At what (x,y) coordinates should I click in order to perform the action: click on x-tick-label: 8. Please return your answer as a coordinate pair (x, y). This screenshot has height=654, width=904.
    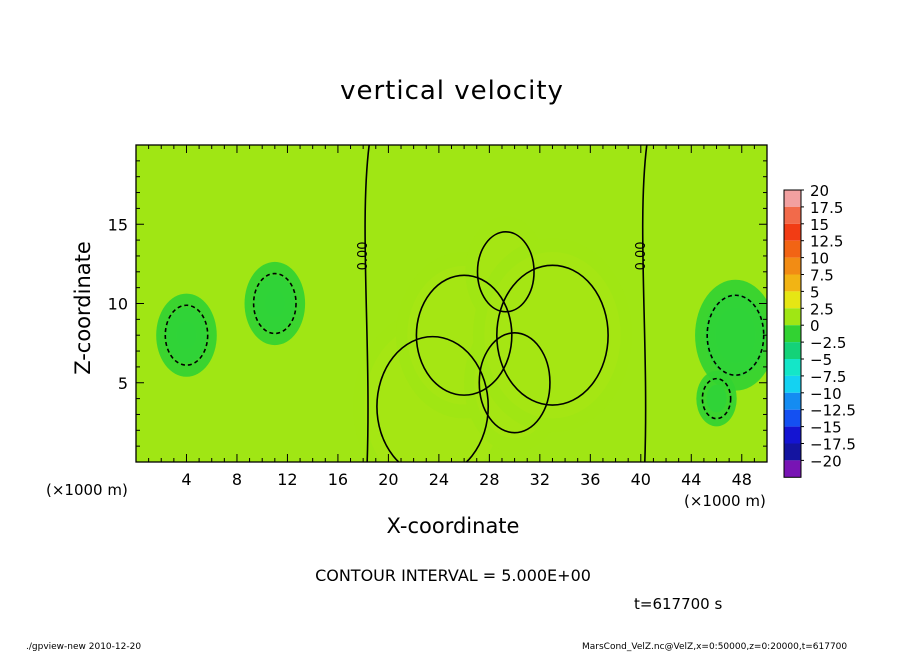
    Looking at the image, I should click on (237, 479).